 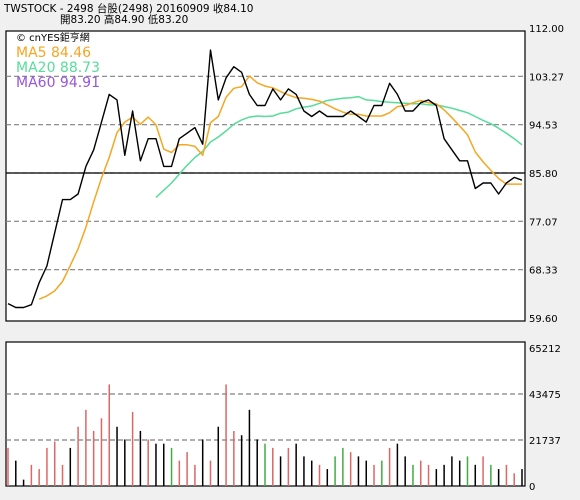 I want to click on volume-axis: 65212 43475 21737 0, so click(x=545, y=418).